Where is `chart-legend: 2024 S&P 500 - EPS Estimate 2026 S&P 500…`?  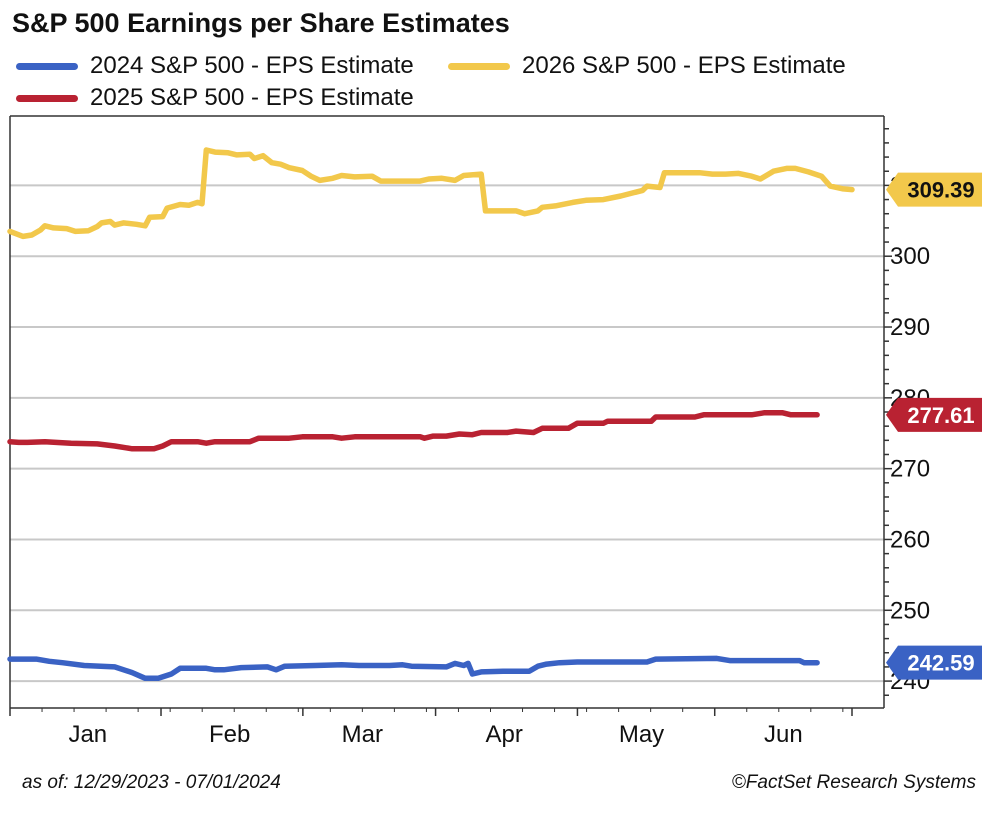 chart-legend: 2024 S&P 500 - EPS Estimate 2026 S&P 500… is located at coordinates (496, 84).